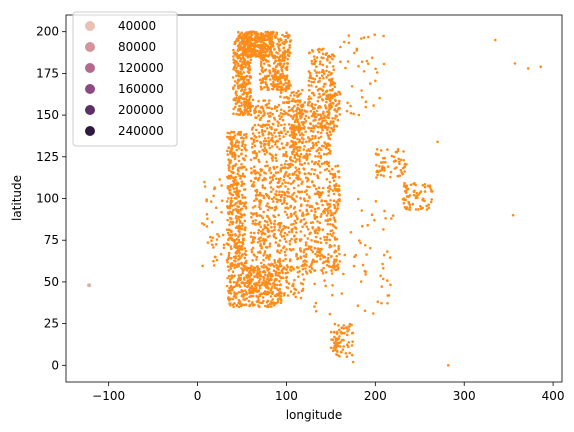 The height and width of the screenshot is (432, 574). I want to click on y-axis-label: latitude, so click(17, 198).